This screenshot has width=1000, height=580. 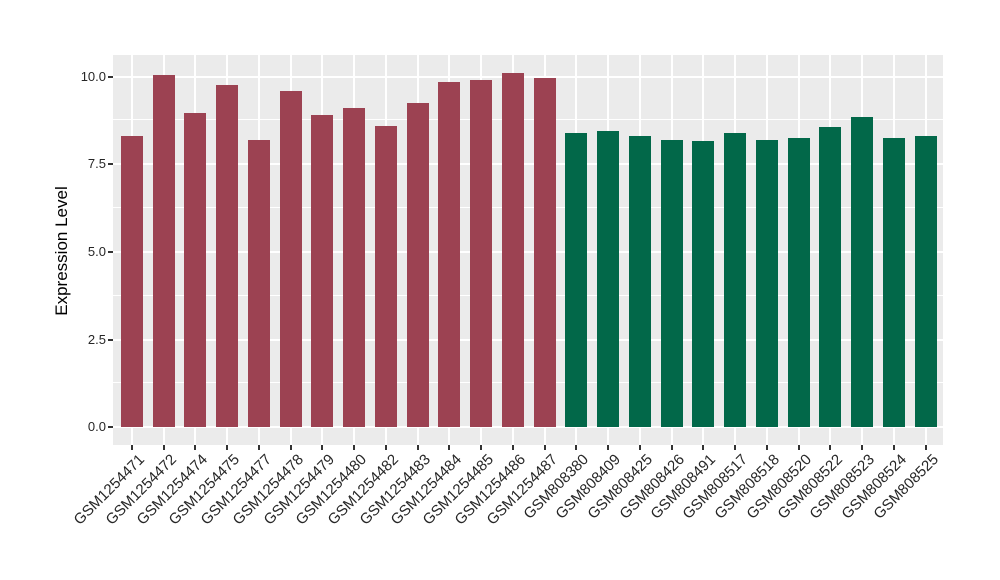 I want to click on bar-GSM808520, so click(x=798, y=282).